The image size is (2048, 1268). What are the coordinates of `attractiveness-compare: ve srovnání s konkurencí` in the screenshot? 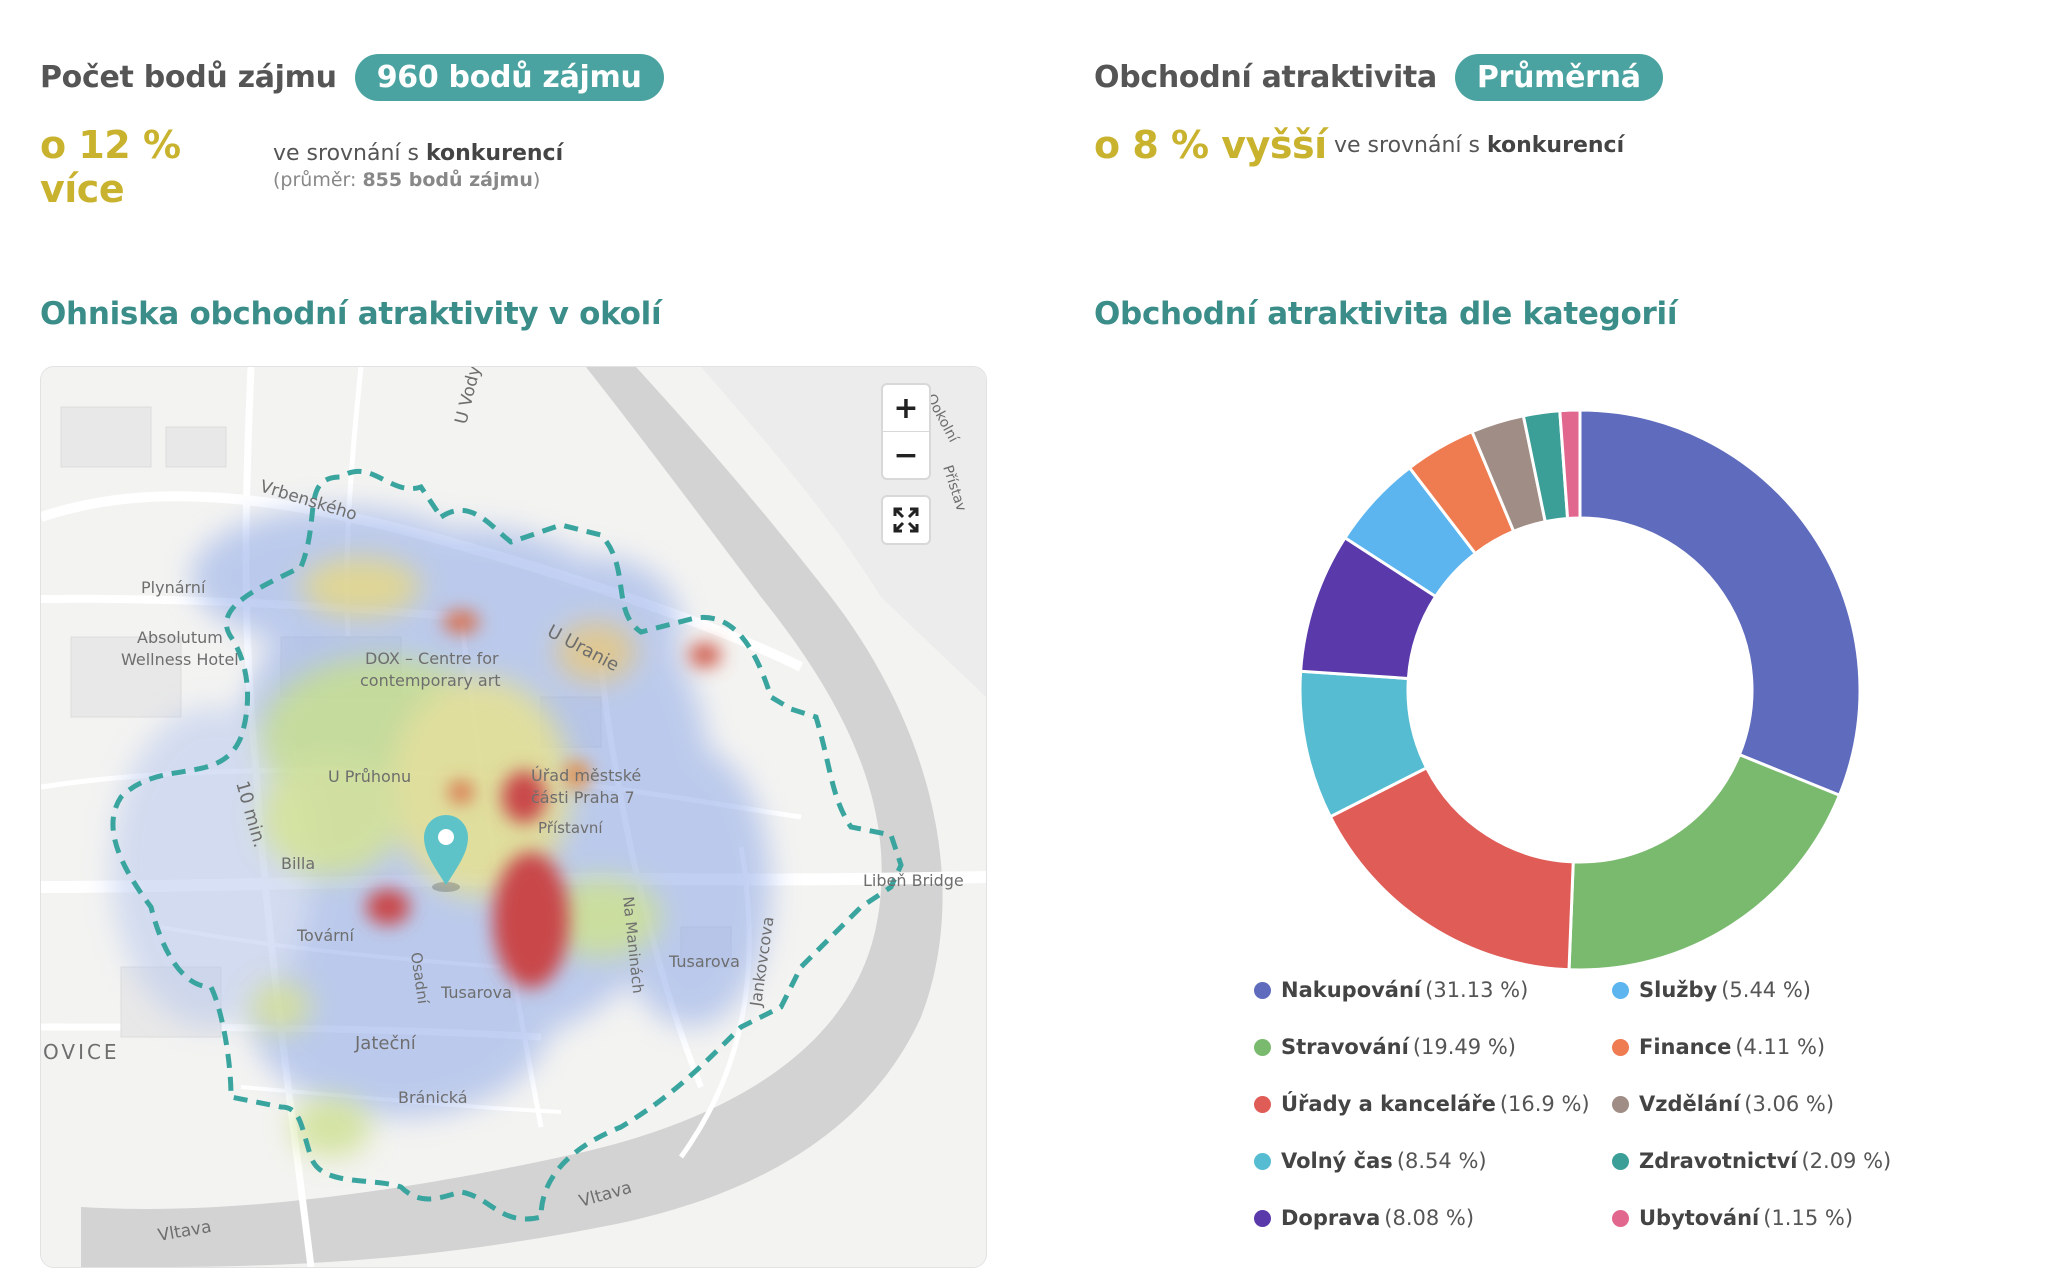 It's located at (1479, 145).